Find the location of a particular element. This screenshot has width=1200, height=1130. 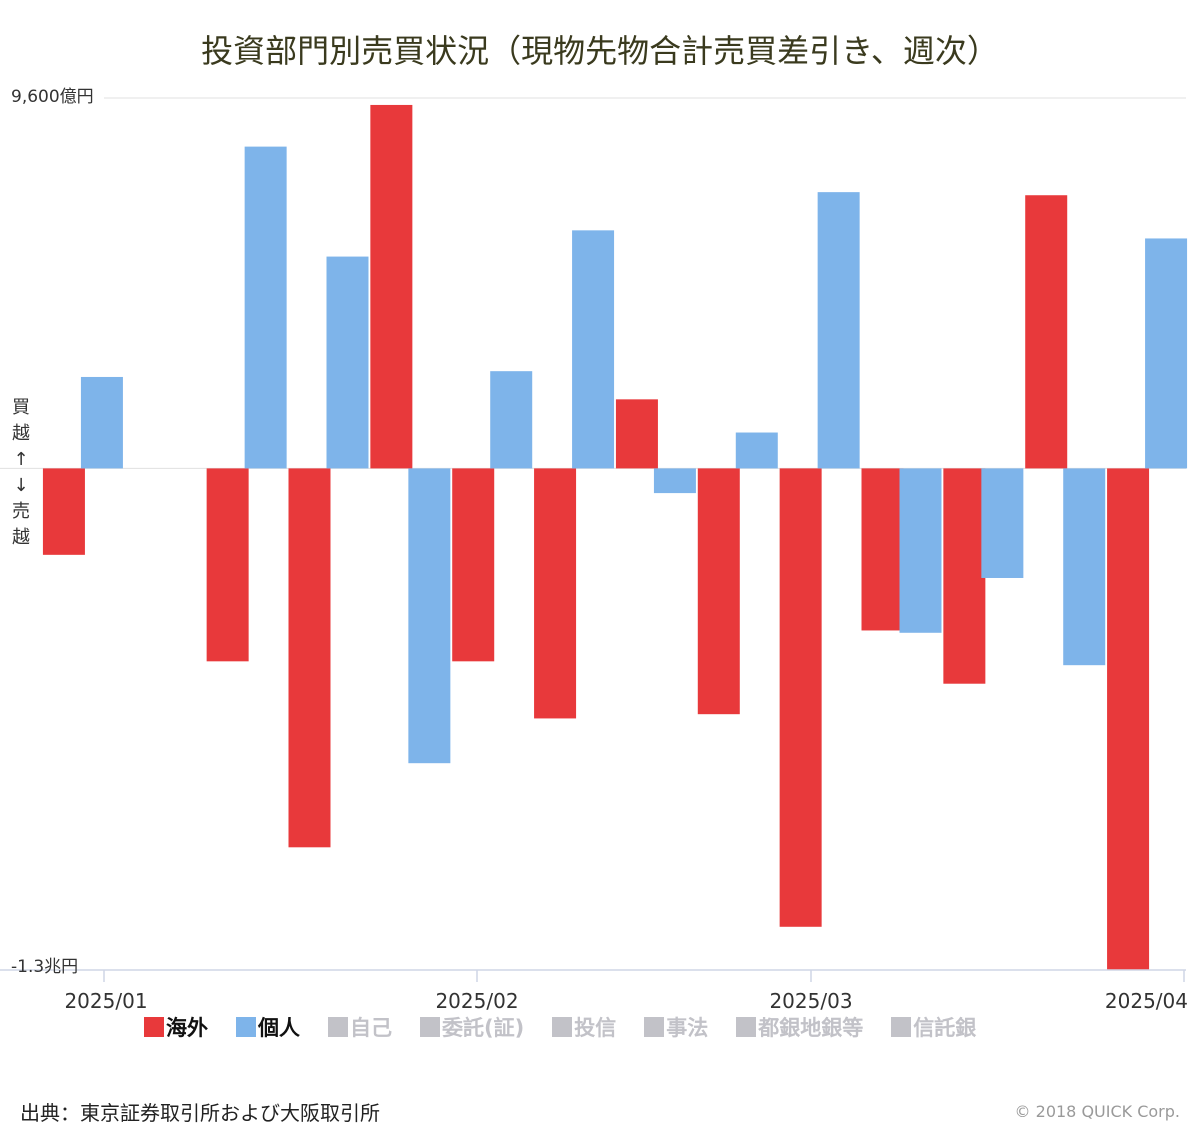

y-axis-top-label: 9,600億円 is located at coordinates (52, 97).